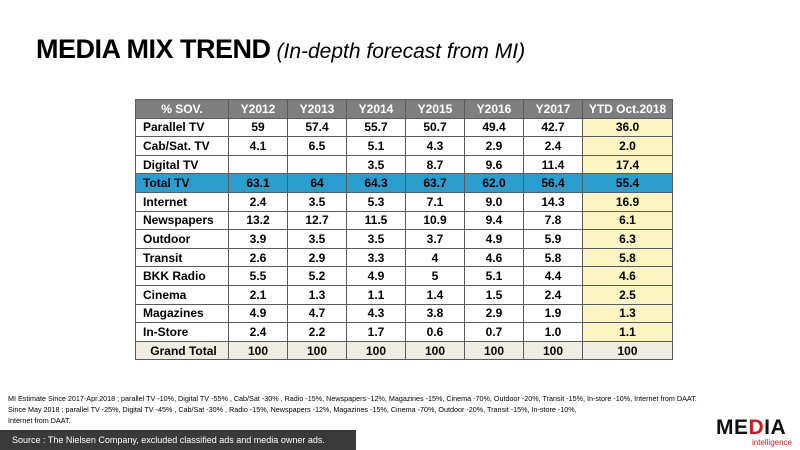 This screenshot has height=450, width=800. Describe the element at coordinates (627, 146) in the screenshot. I see `value-cell: 2.0` at that location.